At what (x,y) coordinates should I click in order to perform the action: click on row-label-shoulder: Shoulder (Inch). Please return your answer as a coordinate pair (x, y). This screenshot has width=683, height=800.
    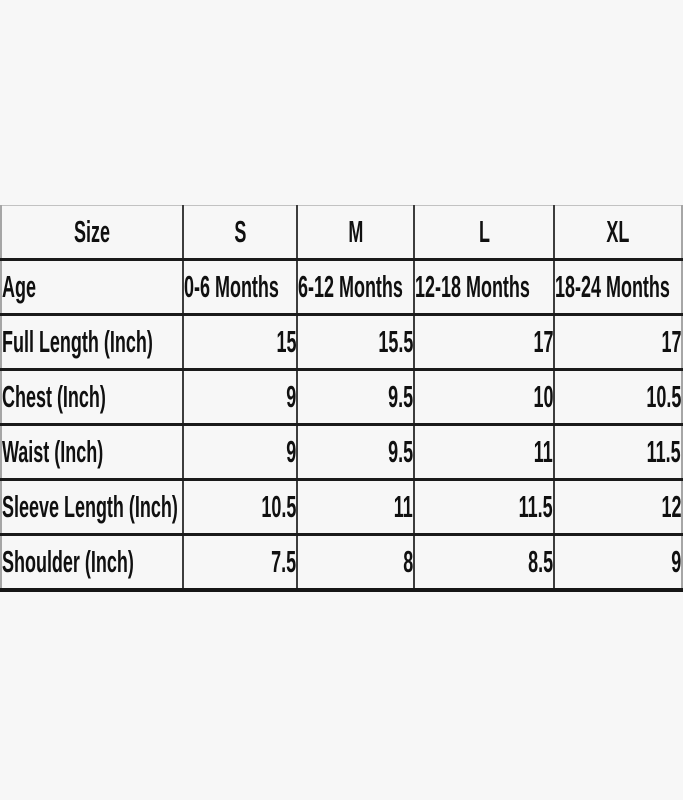
    Looking at the image, I should click on (91, 563).